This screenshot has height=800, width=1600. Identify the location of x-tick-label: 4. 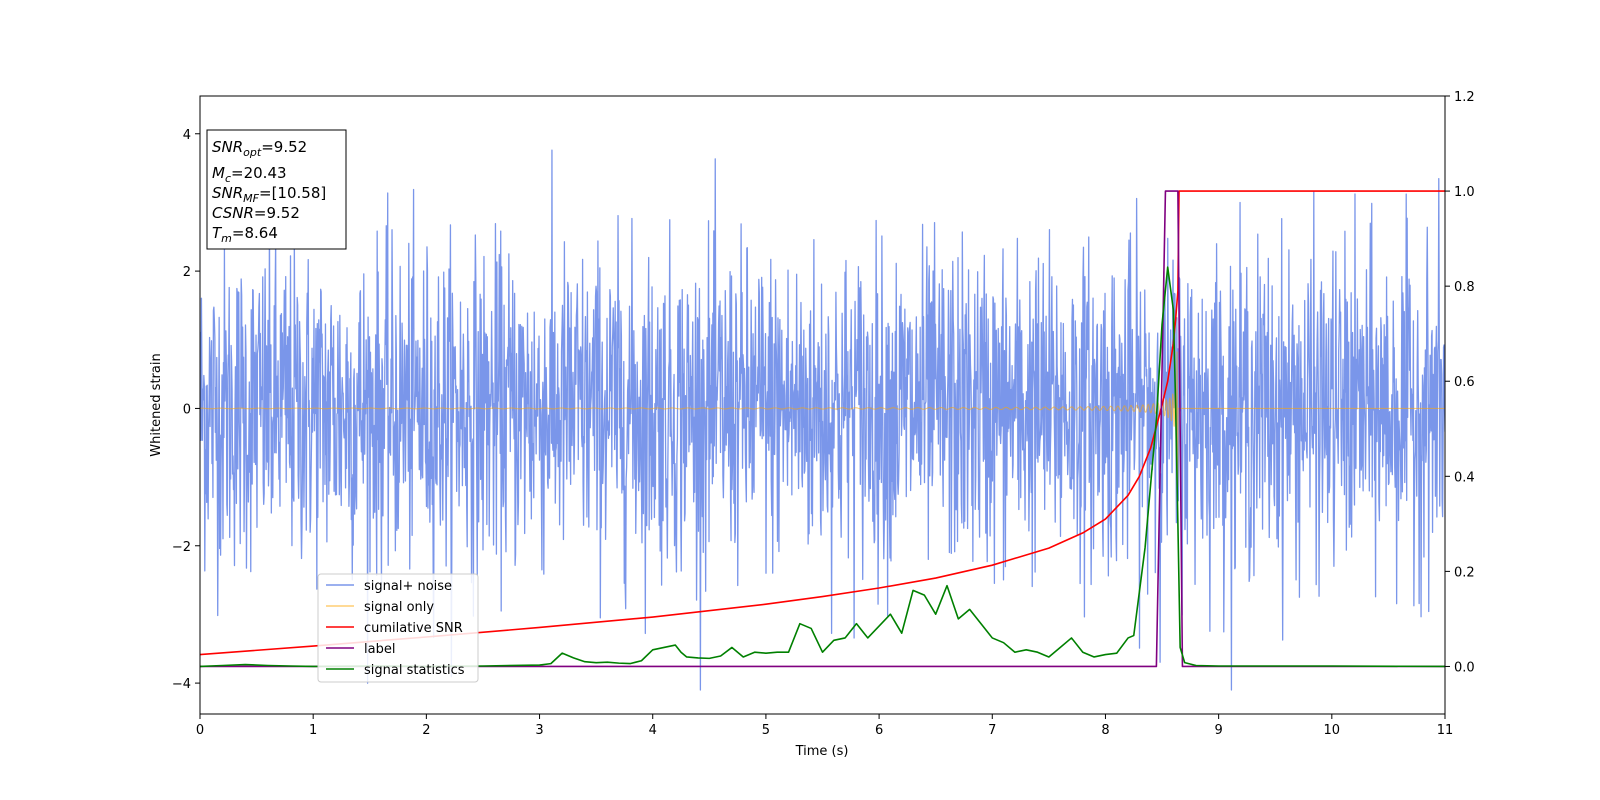
(653, 730).